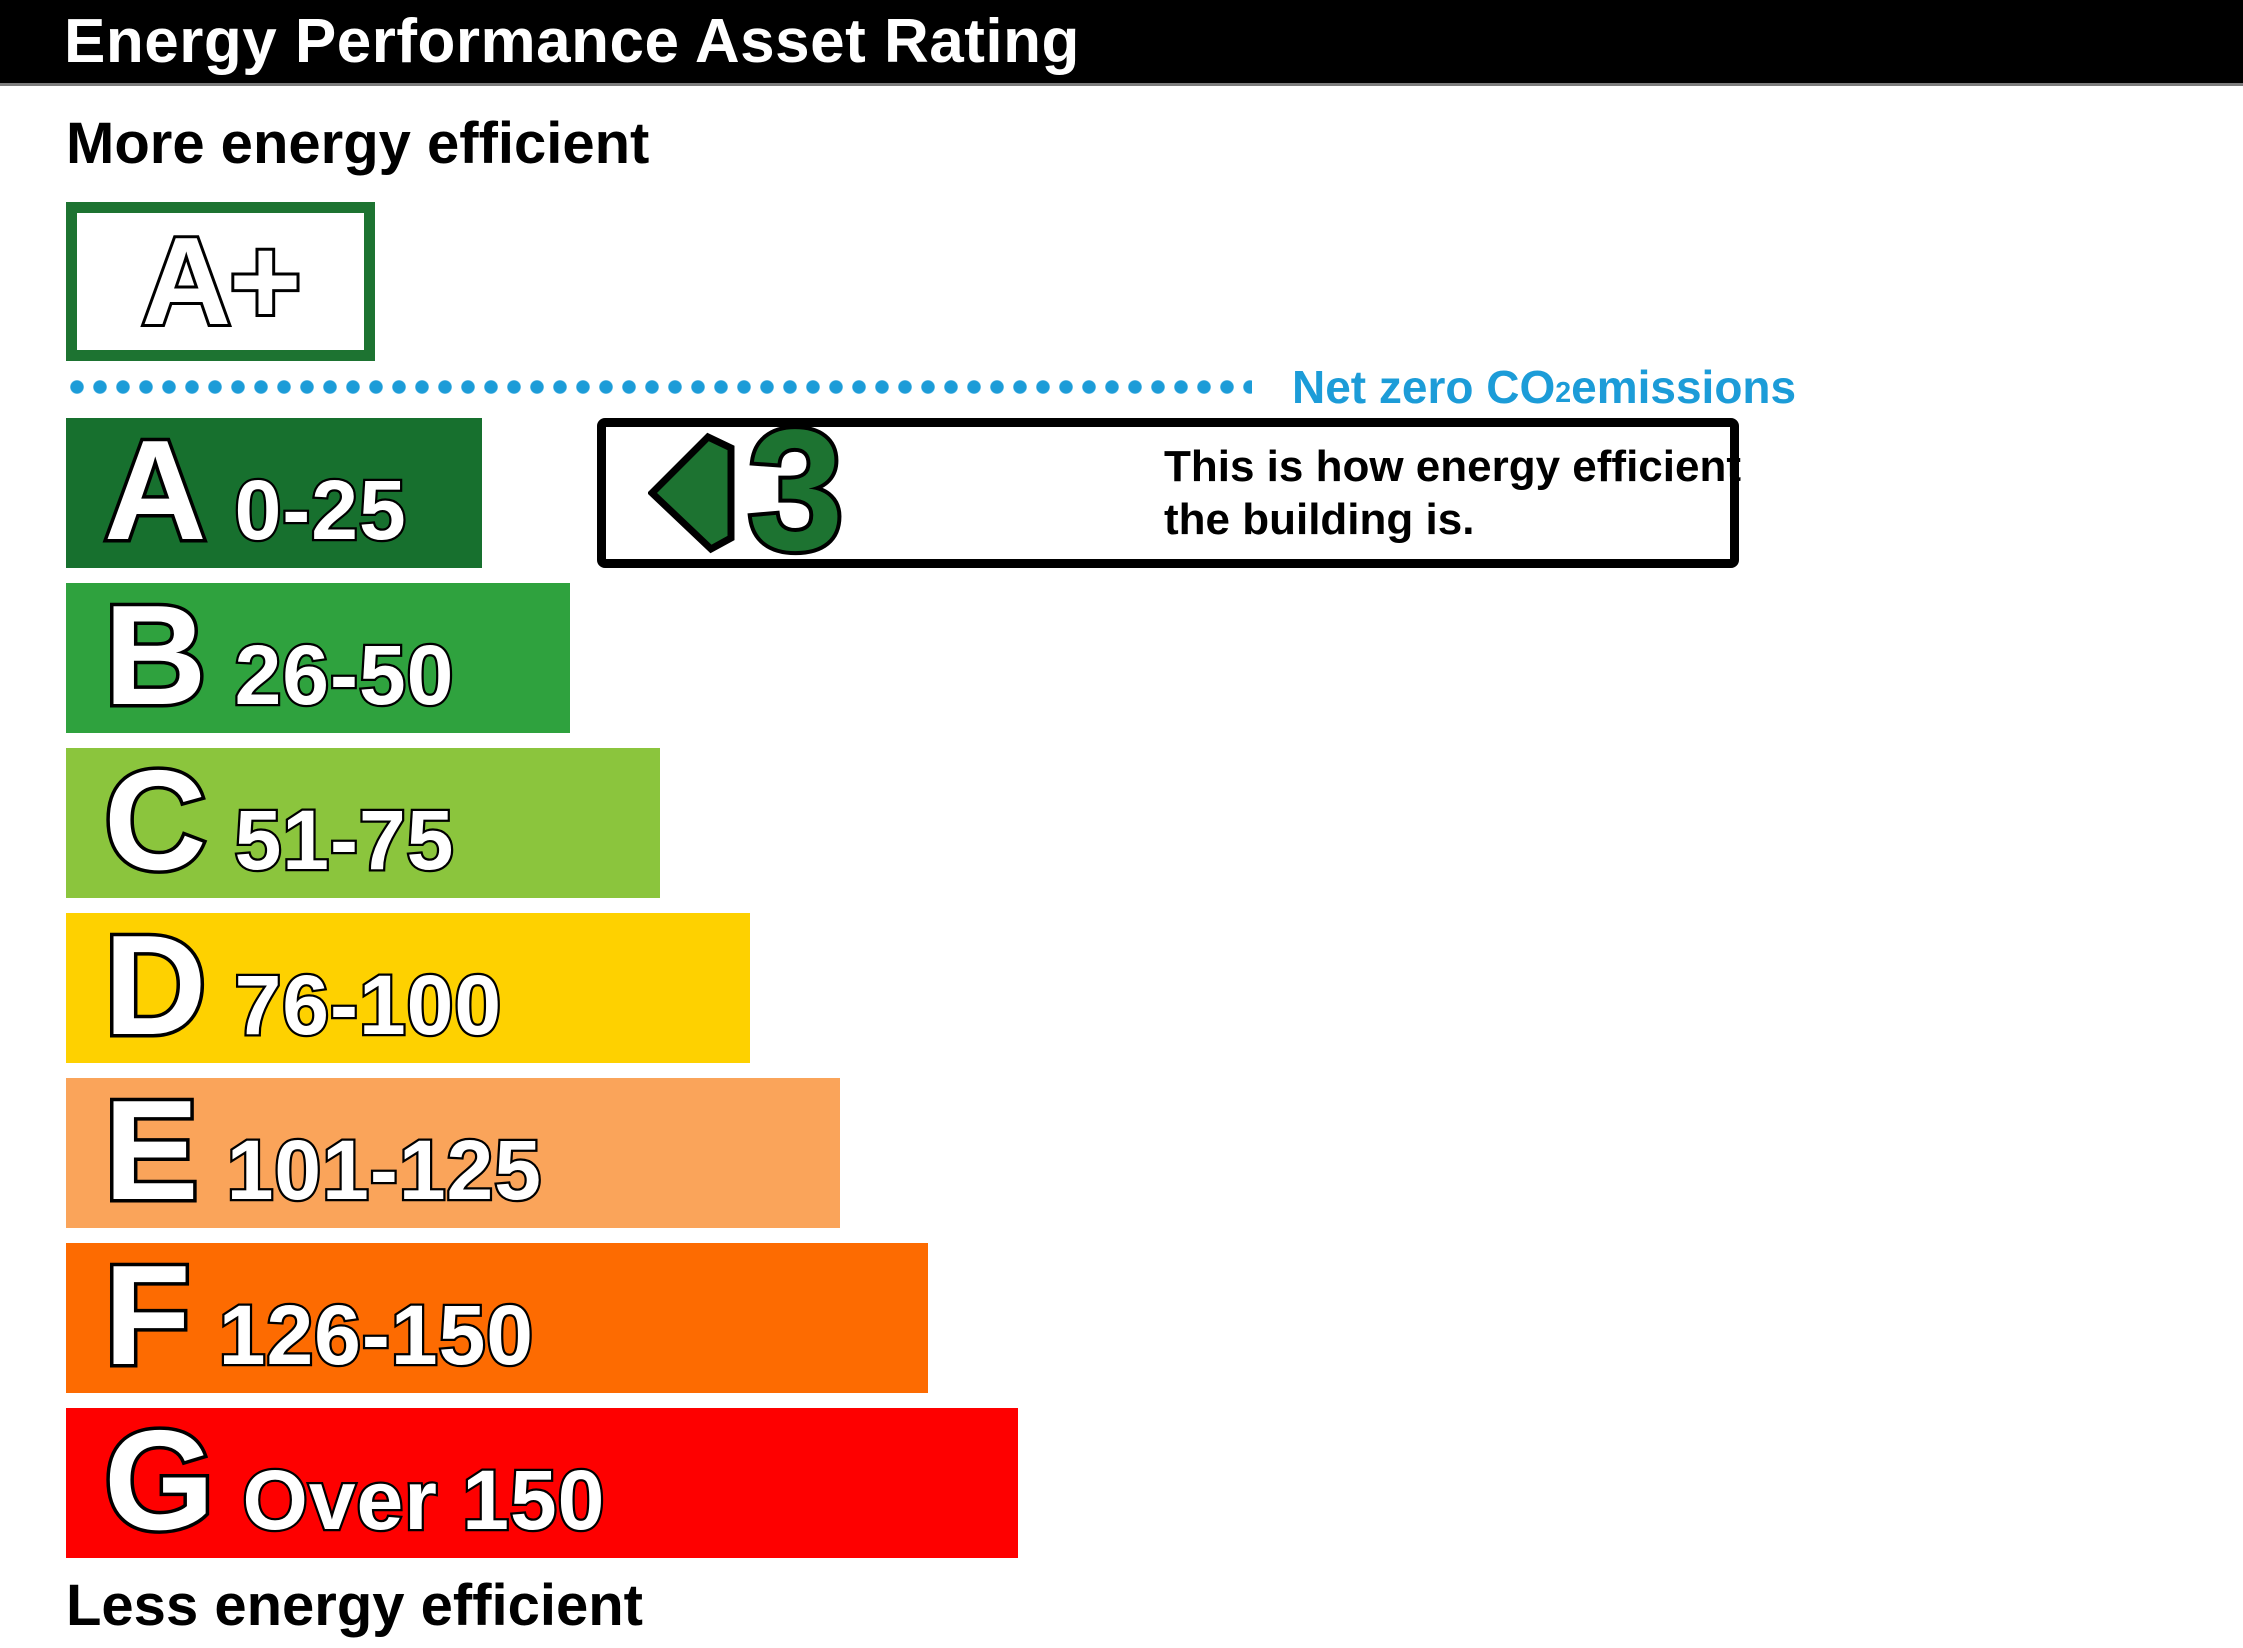  I want to click on band-a-plus: A+, so click(220, 281).